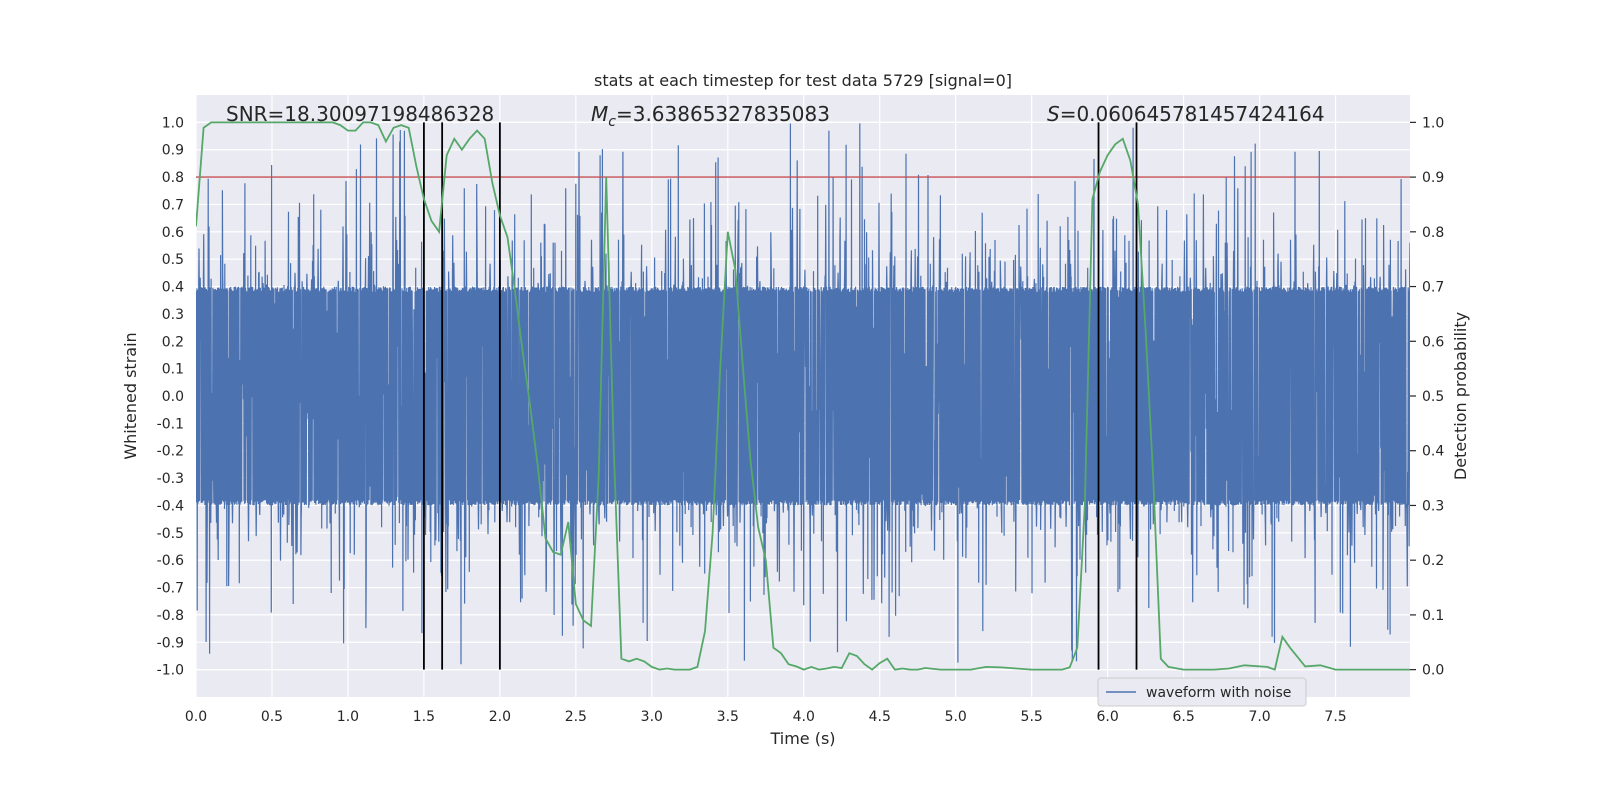  Describe the element at coordinates (728, 717) in the screenshot. I see `x-tick-label: 3.5` at that location.